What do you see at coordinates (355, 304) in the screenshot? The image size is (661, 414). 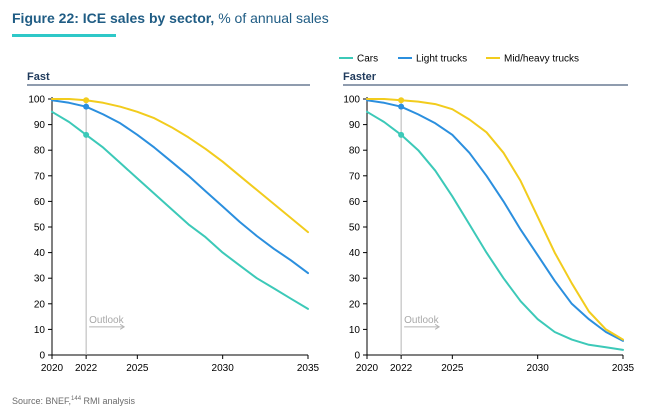 I see `panel-2-y-tick-label-20: 20` at bounding box center [355, 304].